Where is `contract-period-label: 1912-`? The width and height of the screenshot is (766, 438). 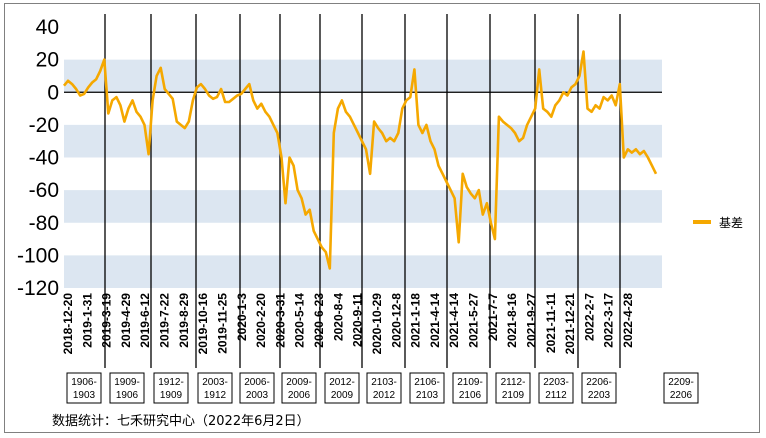 contract-period-label: 1912- is located at coordinates (171, 382).